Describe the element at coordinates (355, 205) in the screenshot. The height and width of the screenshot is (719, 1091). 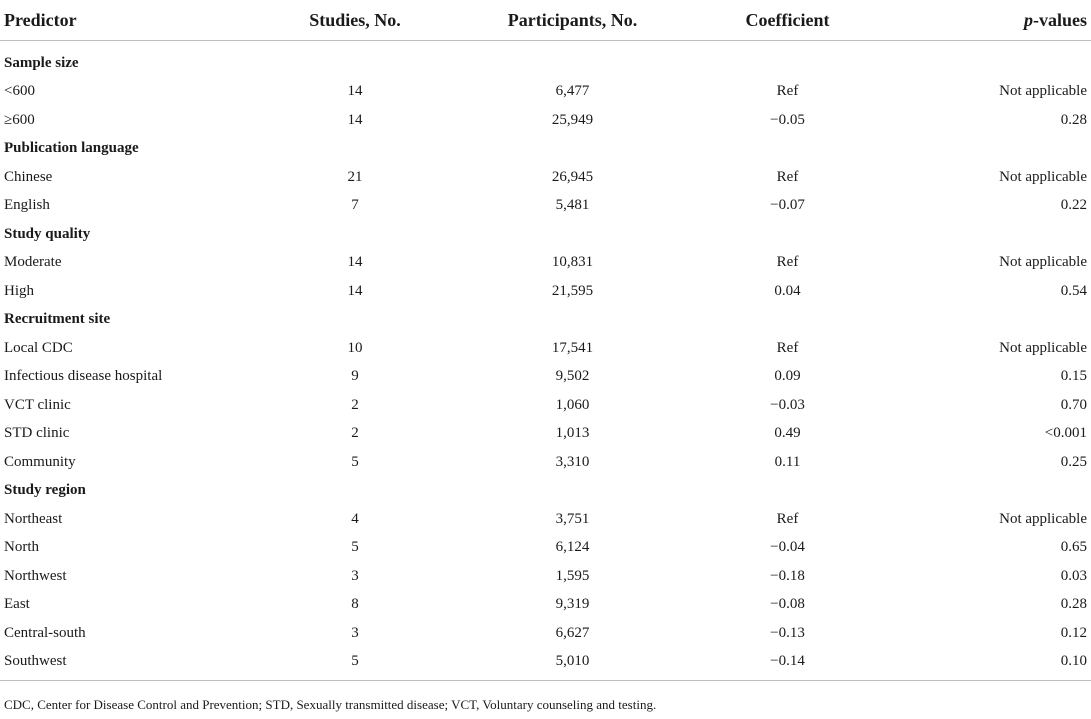
I see `studies-cell: 7` at that location.